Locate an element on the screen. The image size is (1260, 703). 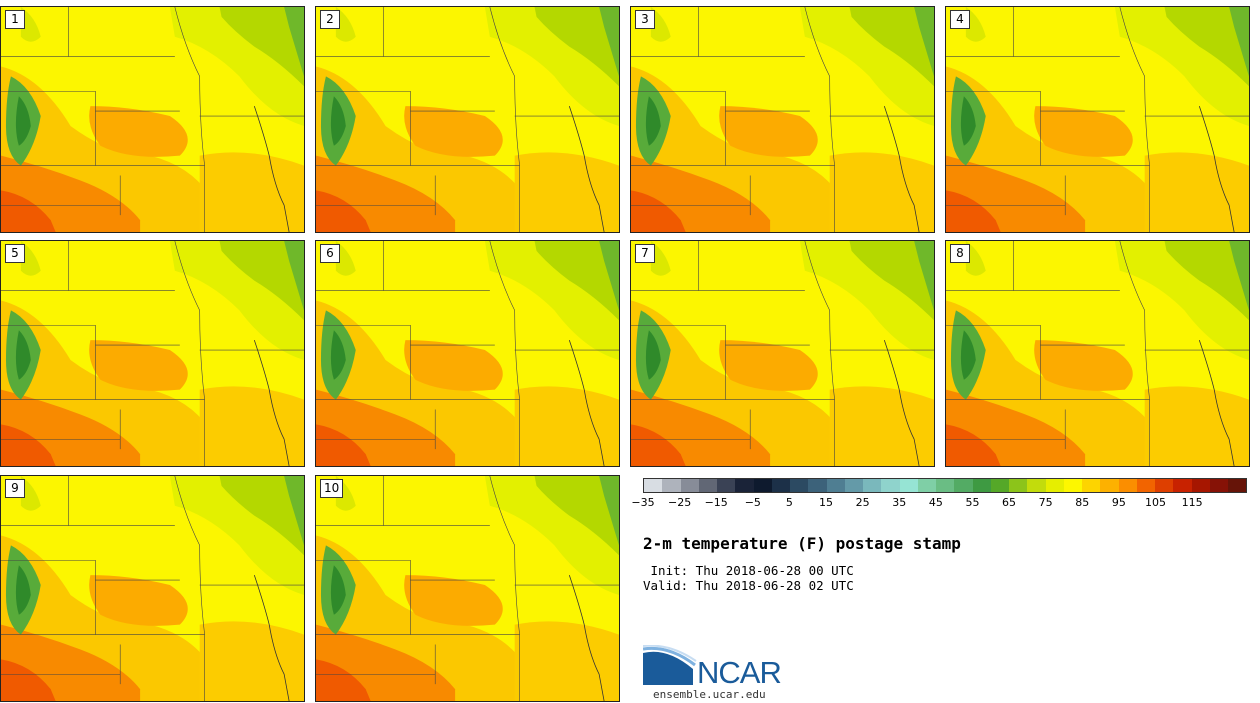
panel-label: 4 is located at coordinates (960, 19).